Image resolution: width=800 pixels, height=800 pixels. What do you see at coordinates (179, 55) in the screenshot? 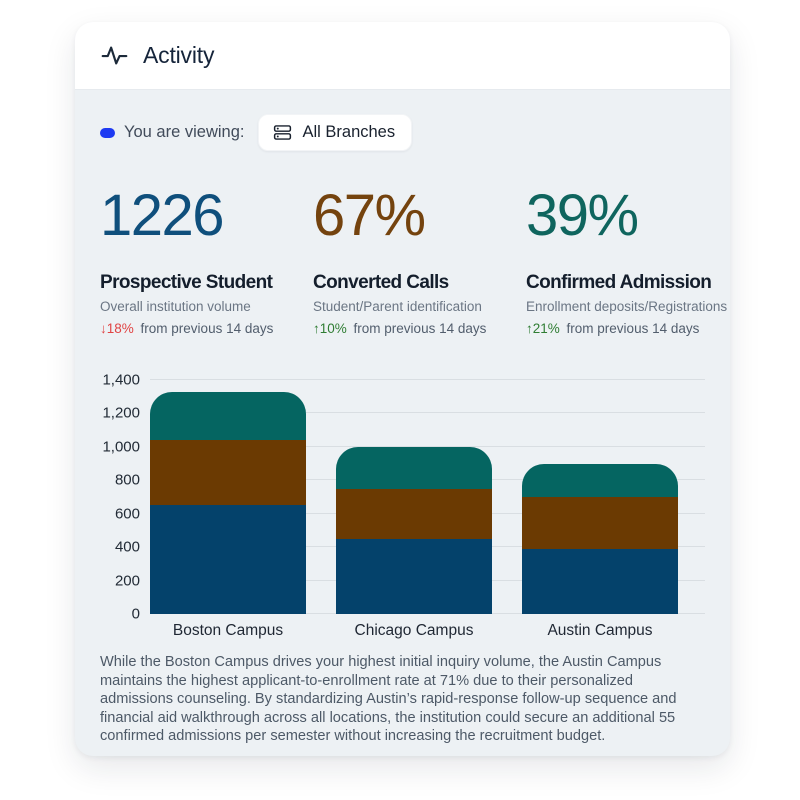
I see `page-title: Activity` at bounding box center [179, 55].